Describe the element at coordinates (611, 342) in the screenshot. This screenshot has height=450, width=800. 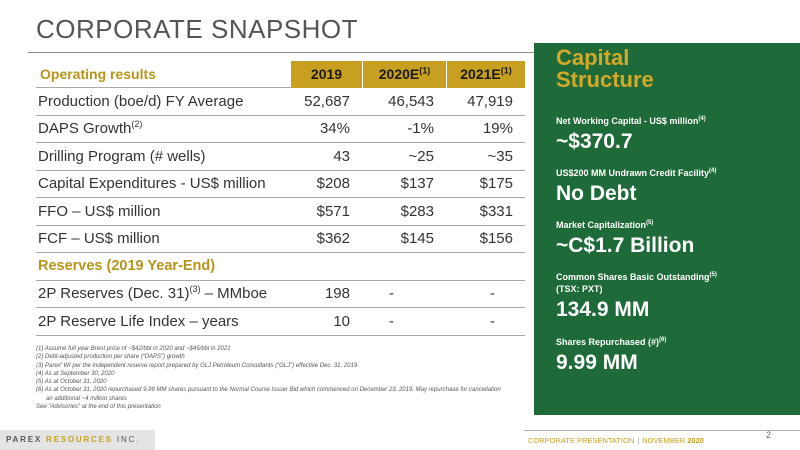
I see `capital-item-label: Shares Repurchased (#)(6)` at that location.